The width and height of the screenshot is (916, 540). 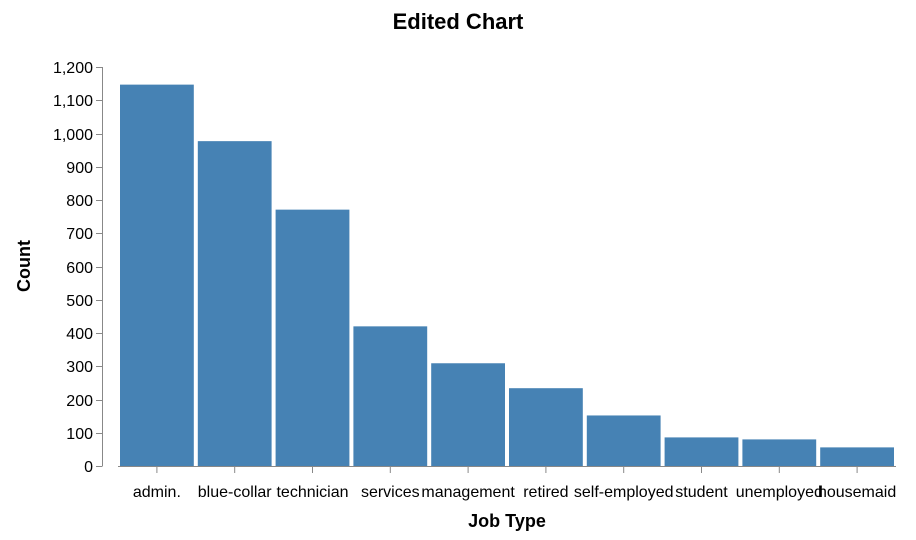 What do you see at coordinates (235, 492) in the screenshot?
I see `x-tick-label: blue-collar` at bounding box center [235, 492].